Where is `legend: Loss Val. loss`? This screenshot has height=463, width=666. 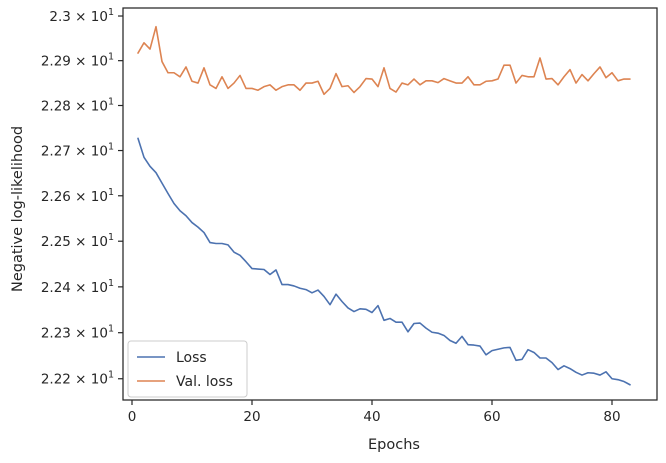
legend: Loss Val. loss is located at coordinates (187, 369).